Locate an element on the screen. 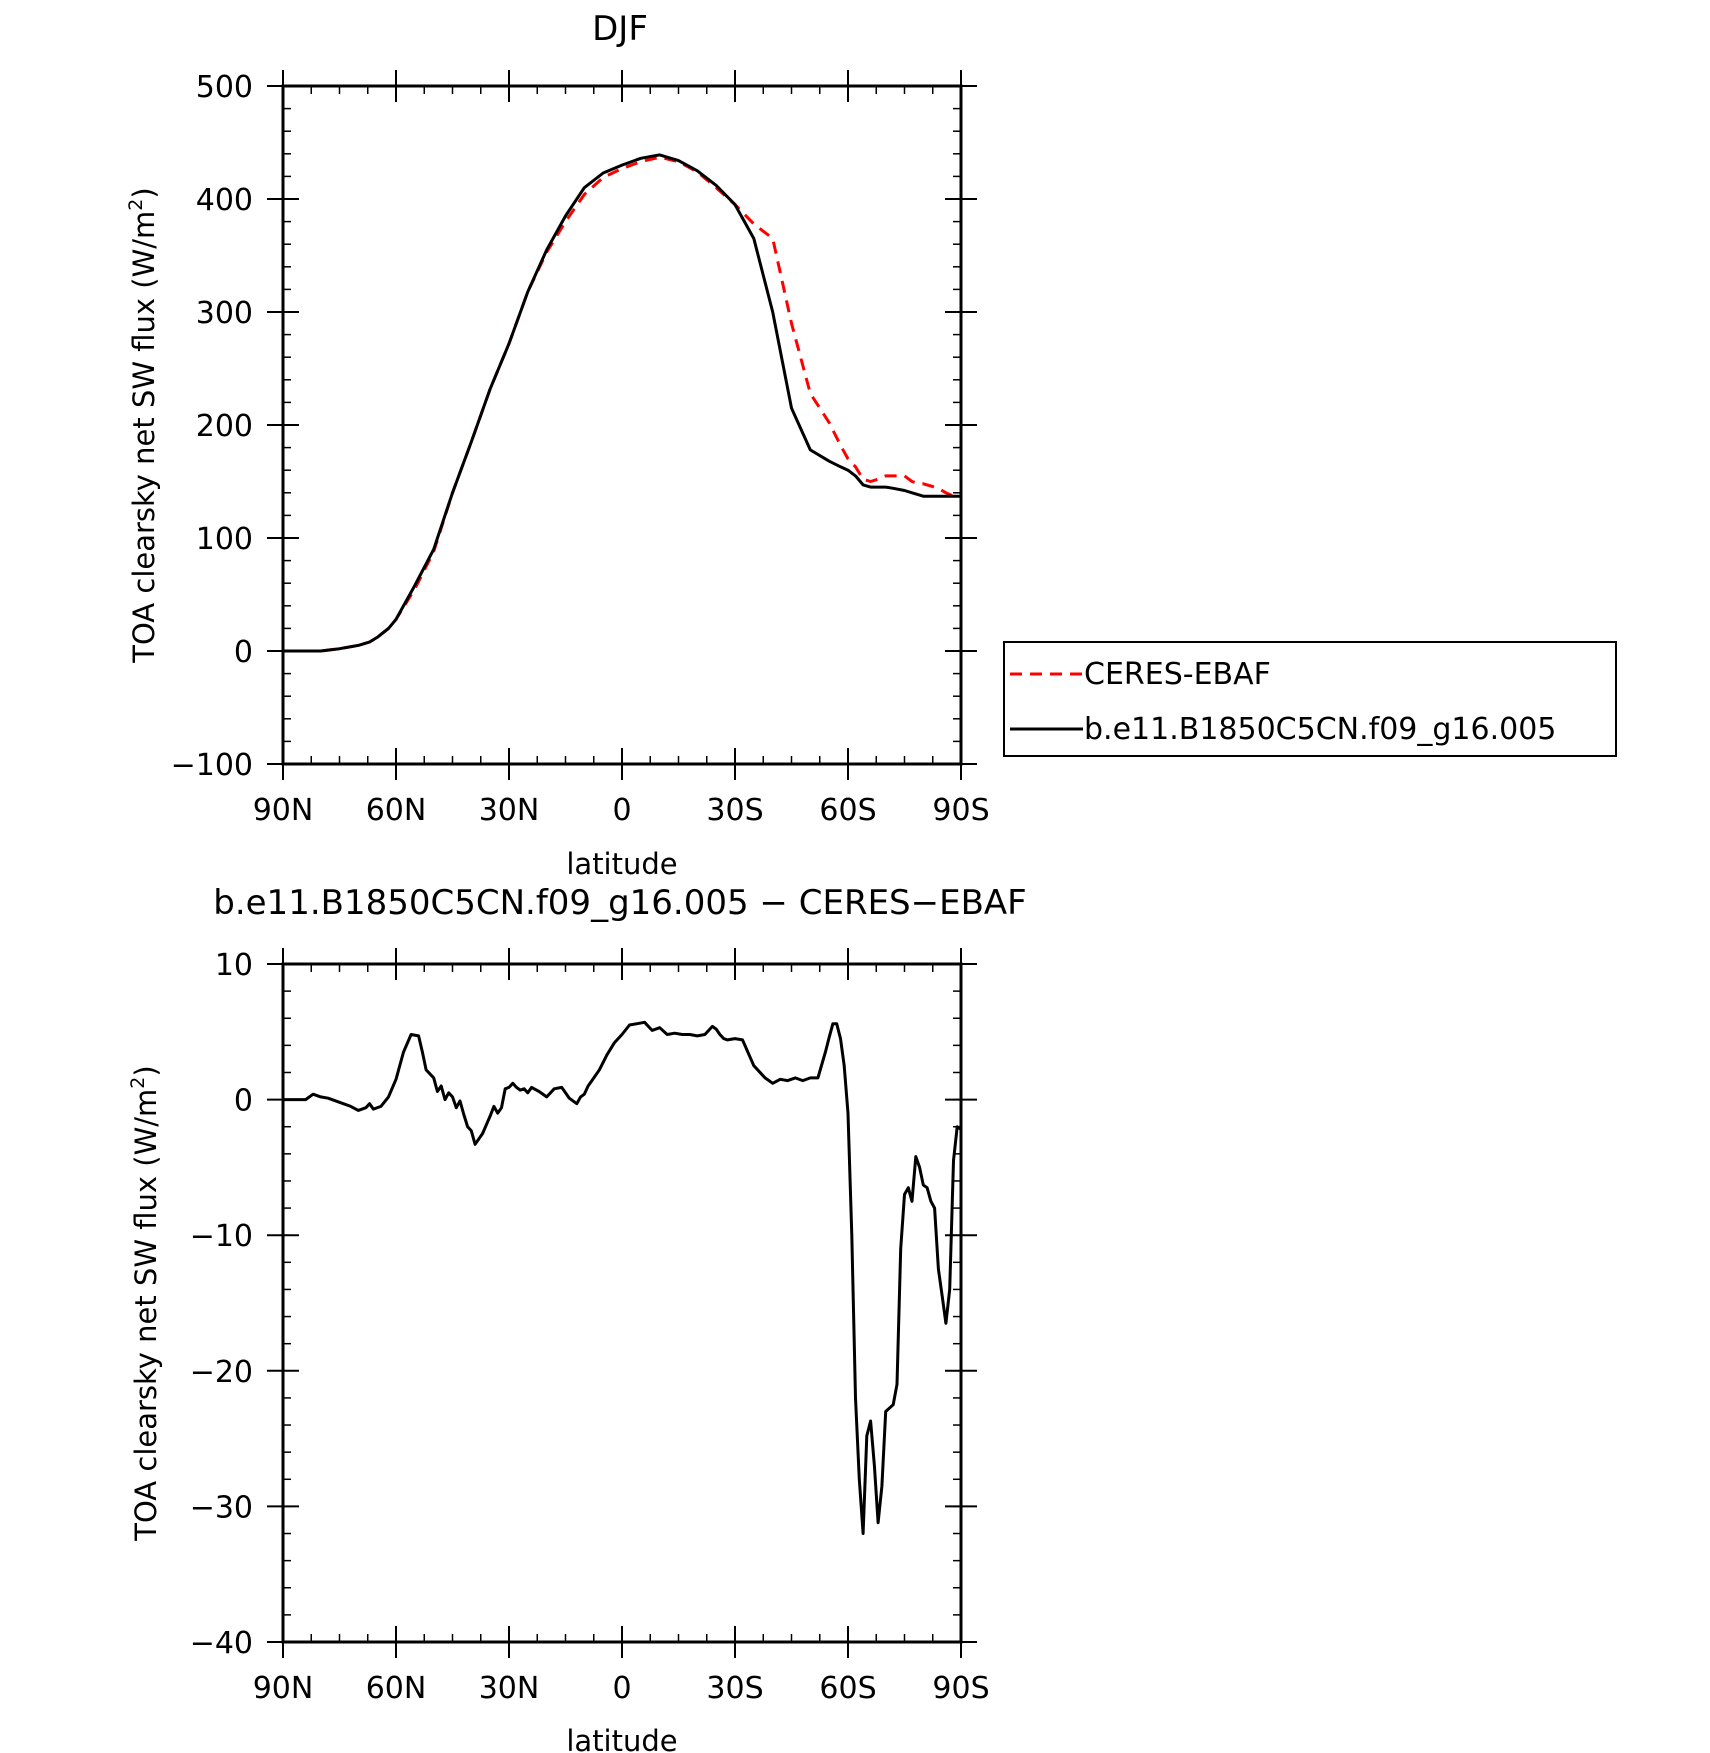 The image size is (1710, 1753). bottom-y-axis-label-close: ) is located at coordinates (146, 1070).